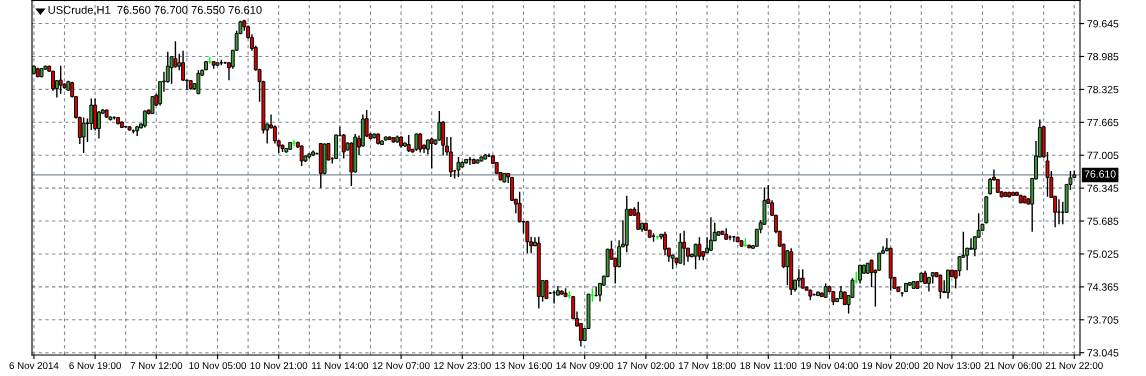 The height and width of the screenshot is (376, 1146). I want to click on ref-line-label: 76.610, so click(1100, 174).